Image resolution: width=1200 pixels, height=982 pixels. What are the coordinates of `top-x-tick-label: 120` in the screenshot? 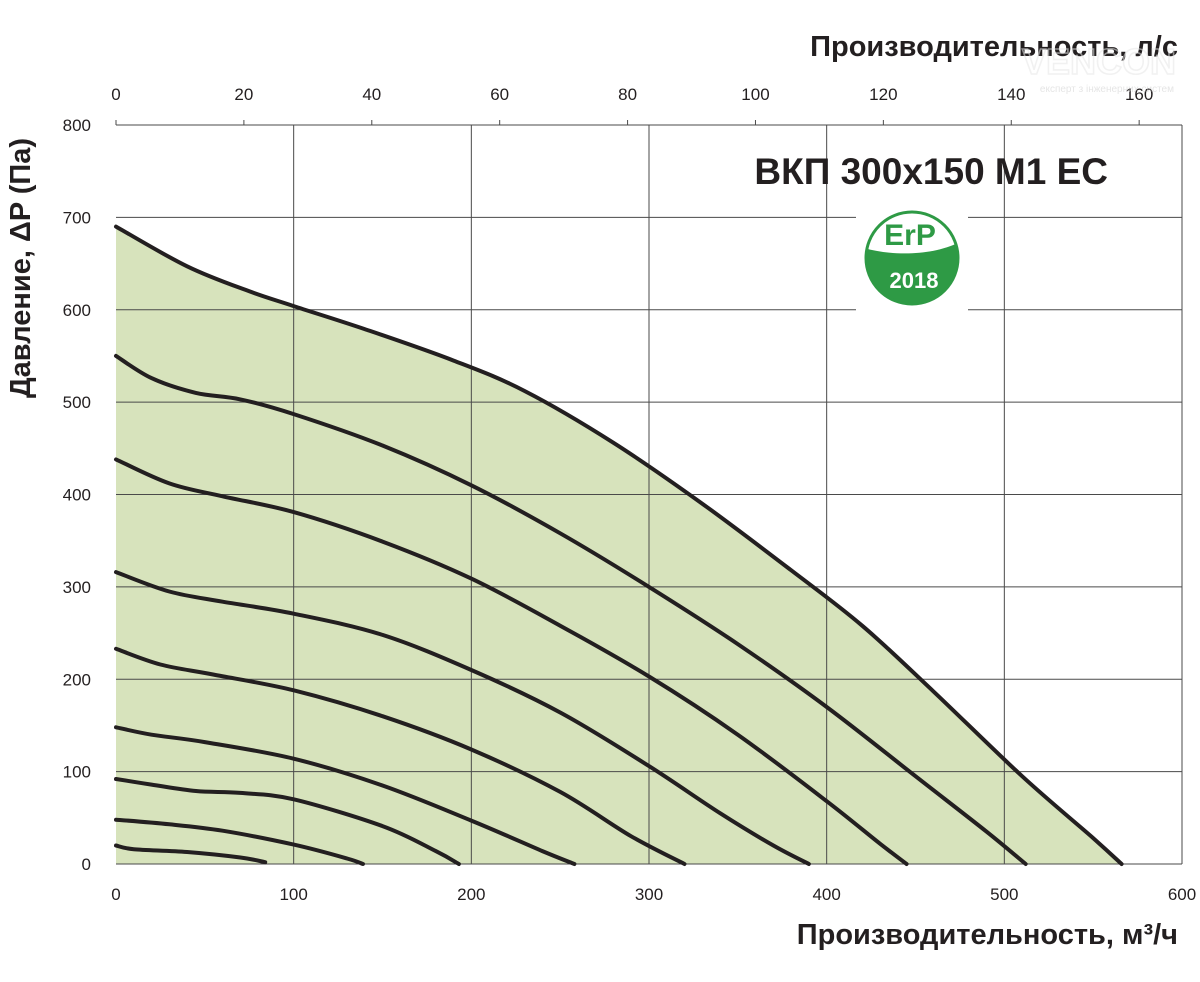 It's located at (883, 94).